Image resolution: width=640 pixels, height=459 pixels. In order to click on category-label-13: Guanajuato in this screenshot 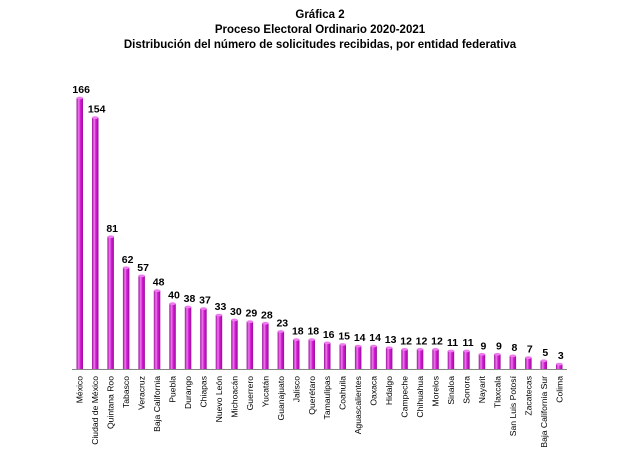, I will do `click(281, 398)`.